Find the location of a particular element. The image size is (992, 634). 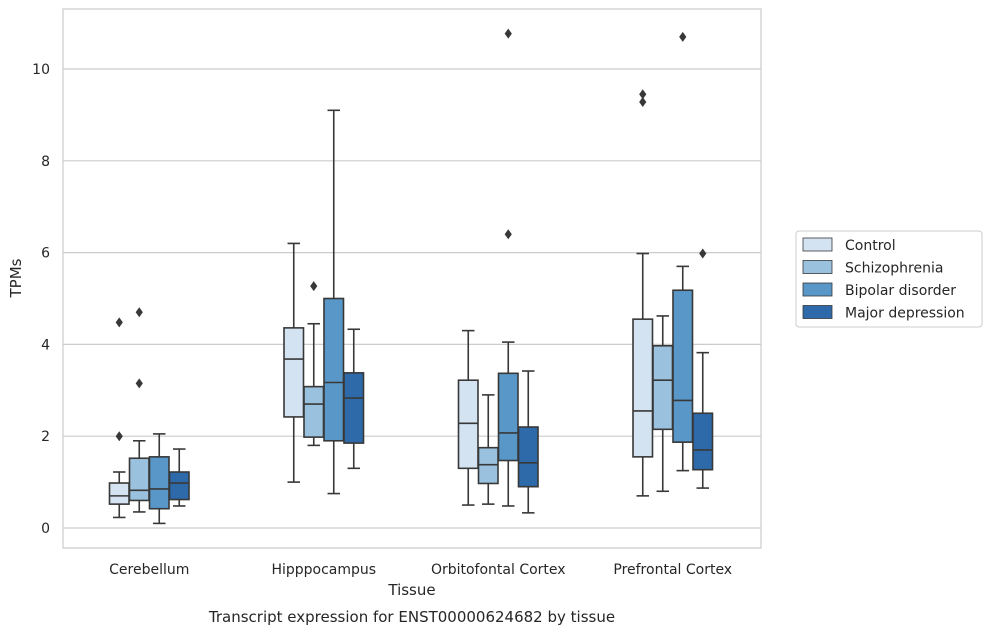

y-axis-title: TPMs is located at coordinates (16, 278).